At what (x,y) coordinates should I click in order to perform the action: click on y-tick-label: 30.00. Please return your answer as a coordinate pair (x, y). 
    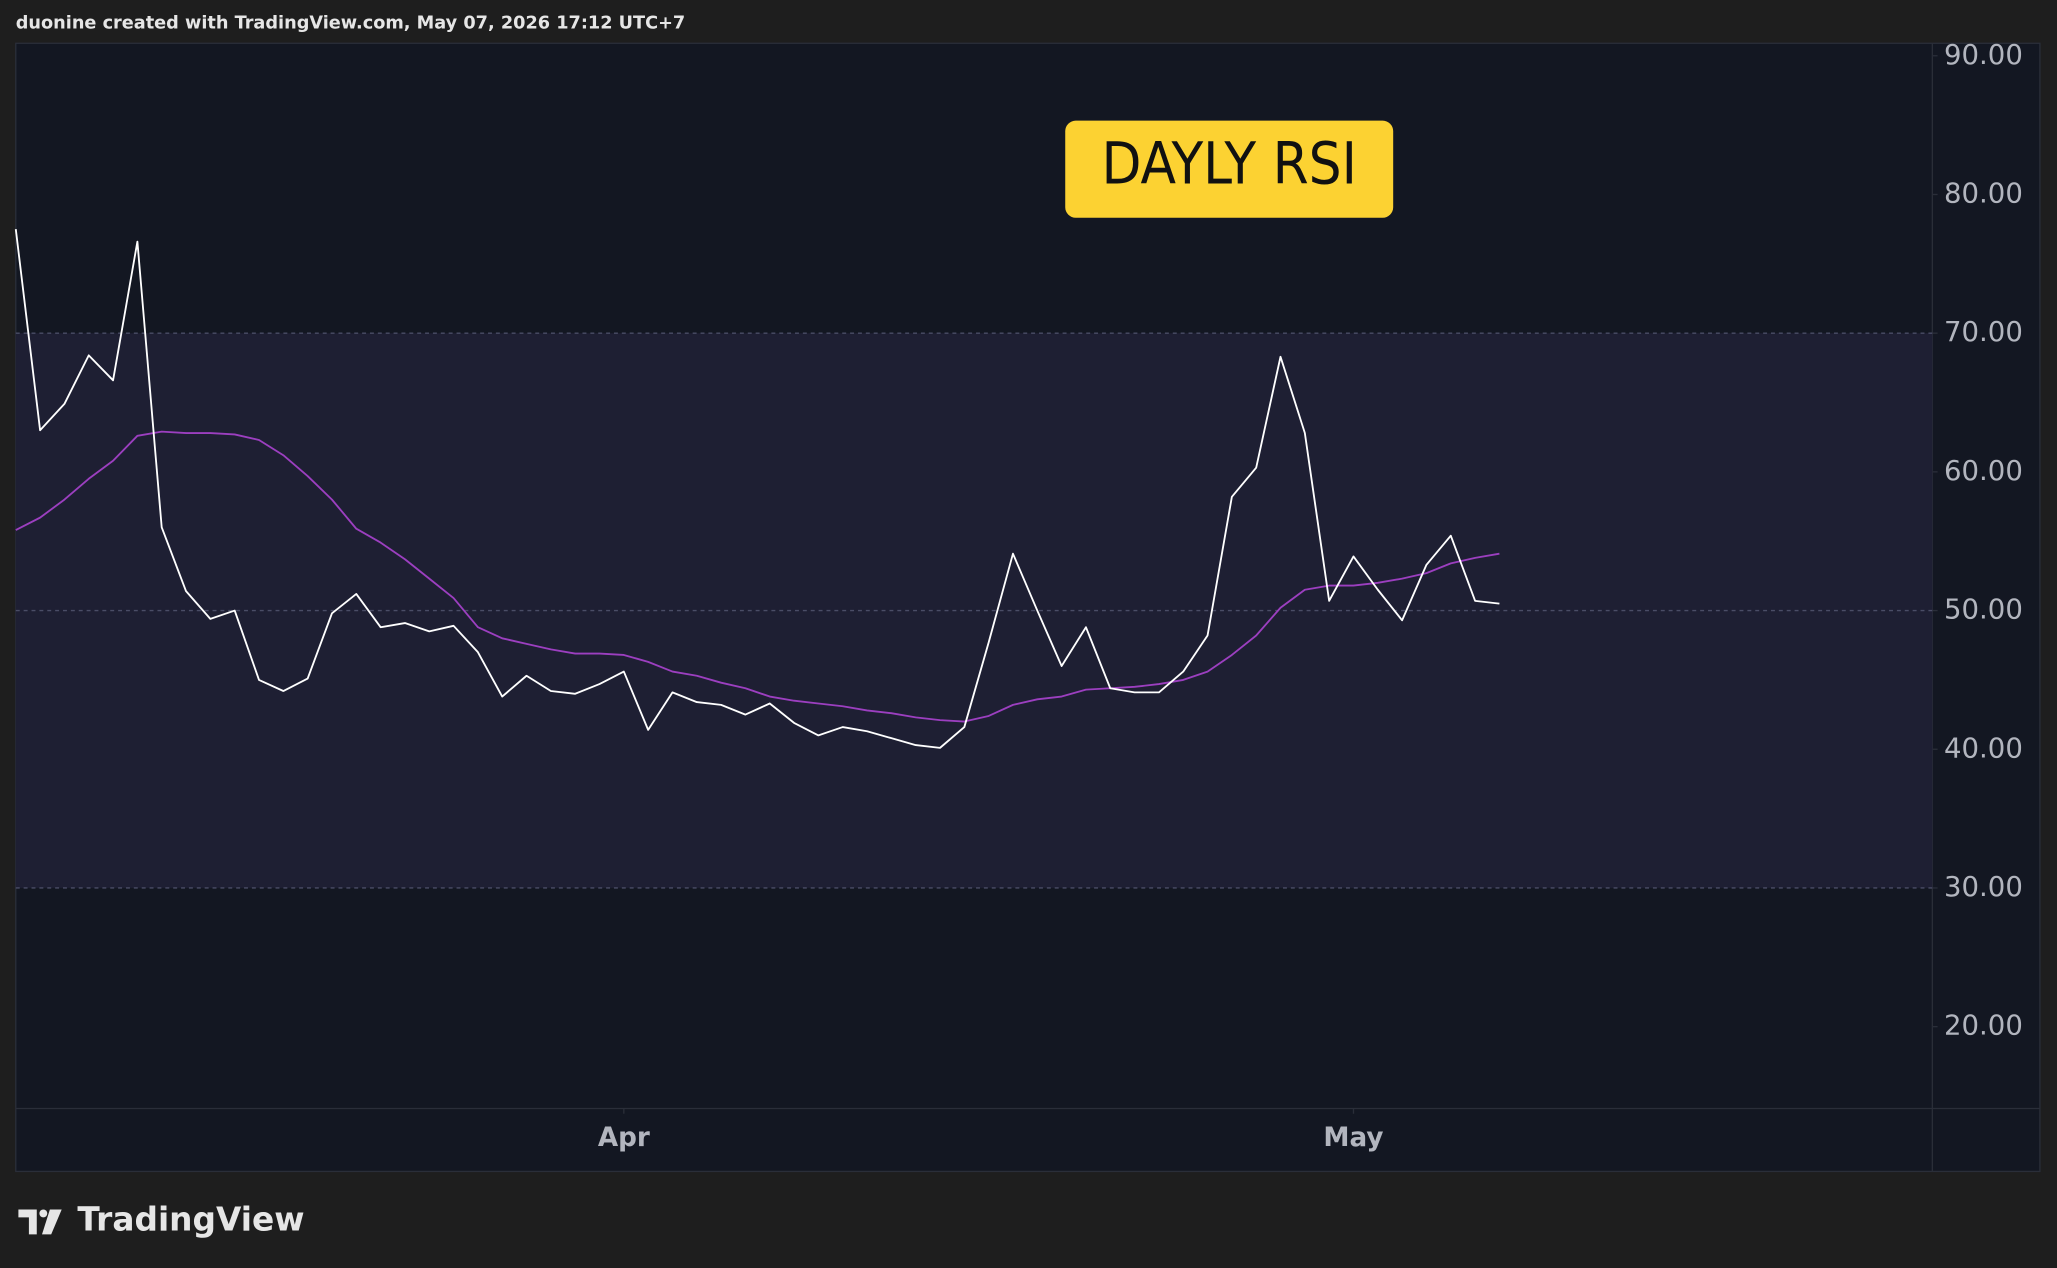
    Looking at the image, I should click on (1983, 887).